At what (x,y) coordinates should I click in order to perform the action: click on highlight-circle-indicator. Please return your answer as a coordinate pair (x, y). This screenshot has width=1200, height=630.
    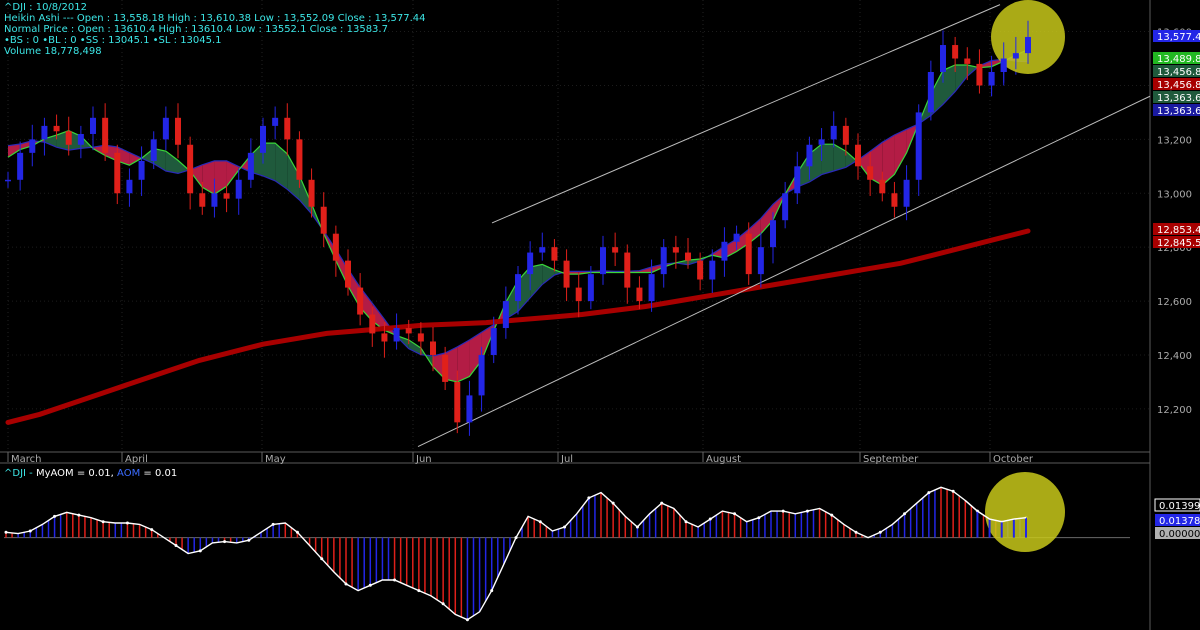
    Looking at the image, I should click on (1025, 512).